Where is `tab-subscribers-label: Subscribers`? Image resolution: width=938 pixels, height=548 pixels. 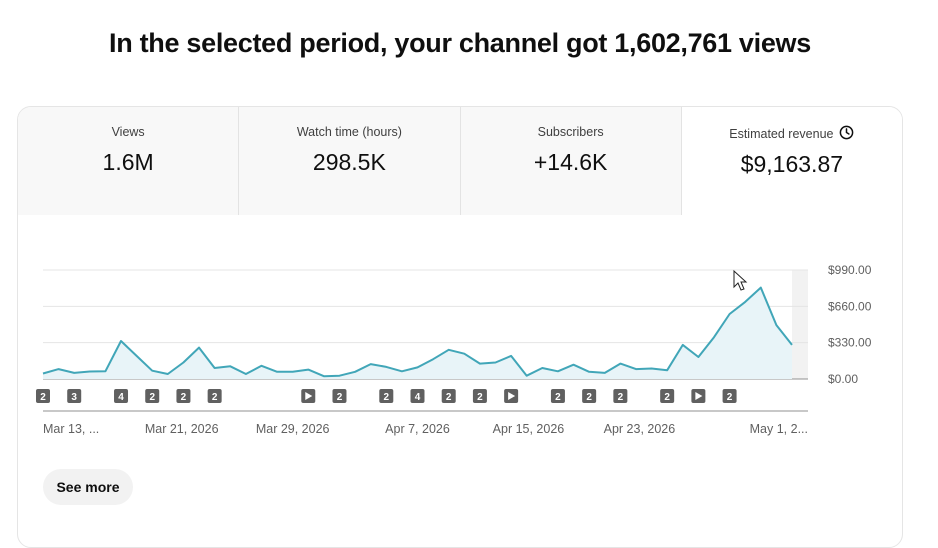
tab-subscribers-label: Subscribers is located at coordinates (570, 132).